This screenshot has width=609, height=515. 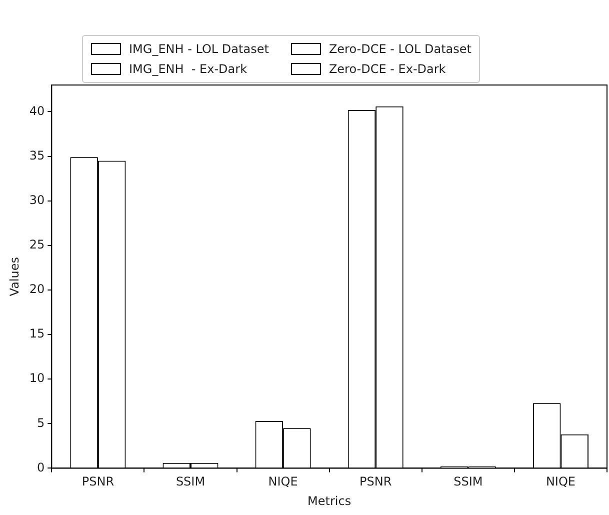 What do you see at coordinates (41, 467) in the screenshot?
I see `y-tick-label: 0` at bounding box center [41, 467].